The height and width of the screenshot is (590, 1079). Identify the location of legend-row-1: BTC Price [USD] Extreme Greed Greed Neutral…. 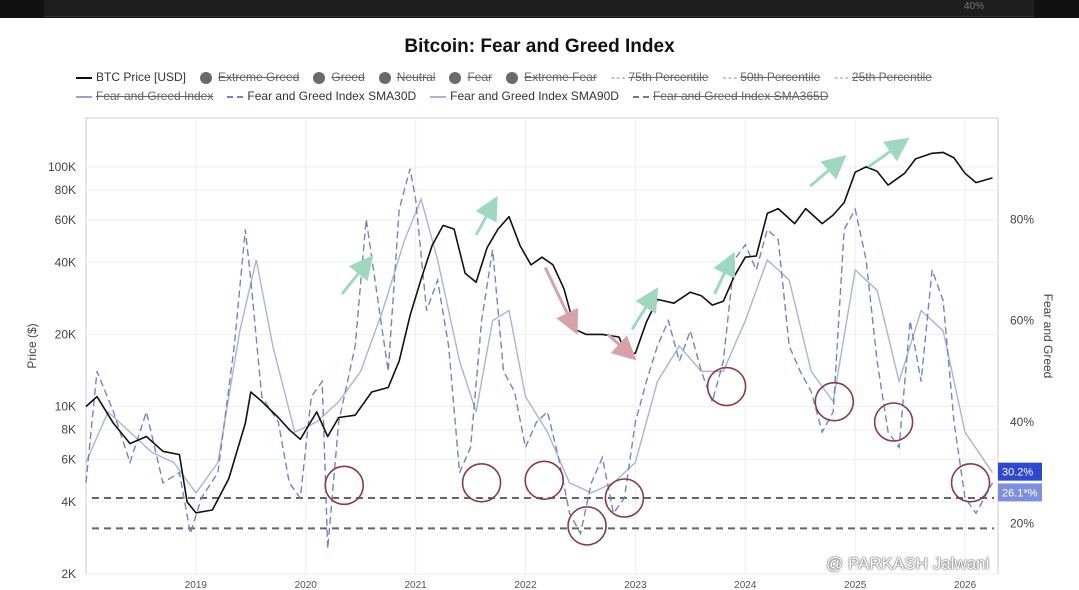
(556, 77).